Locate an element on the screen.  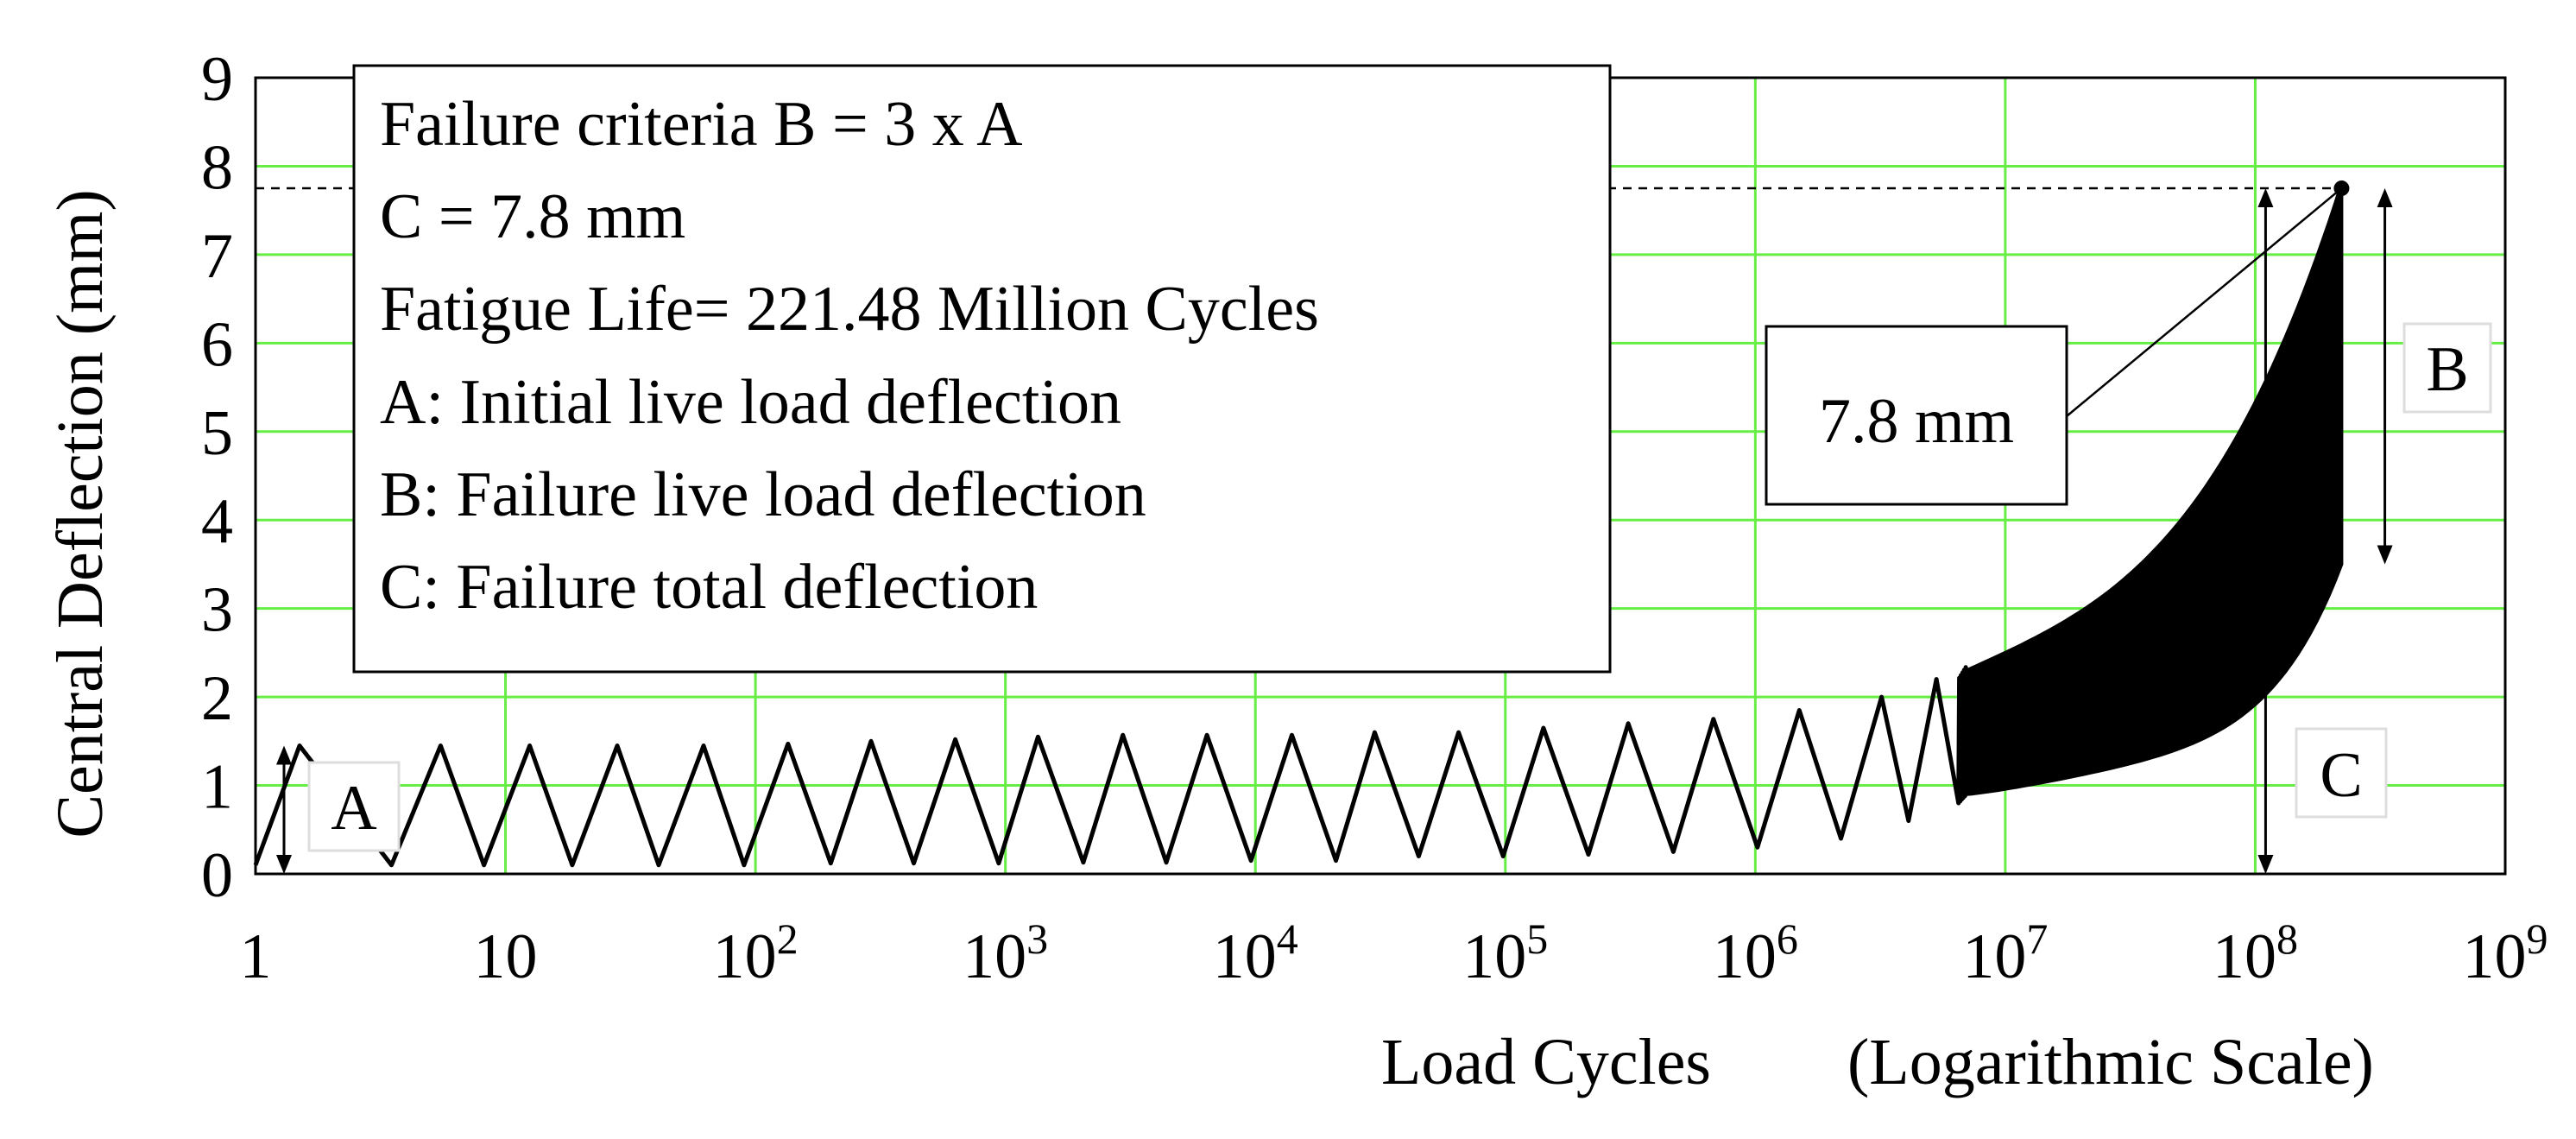
label-box-a: A is located at coordinates (354, 806).